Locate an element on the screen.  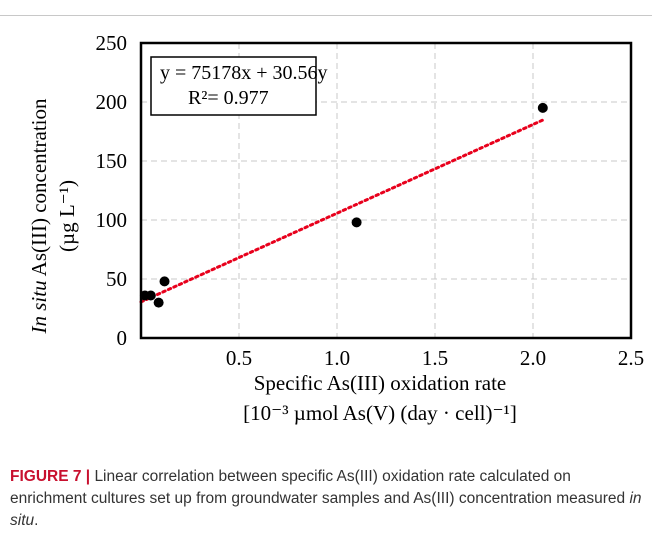
y-tick-label: 150 is located at coordinates (112, 161).